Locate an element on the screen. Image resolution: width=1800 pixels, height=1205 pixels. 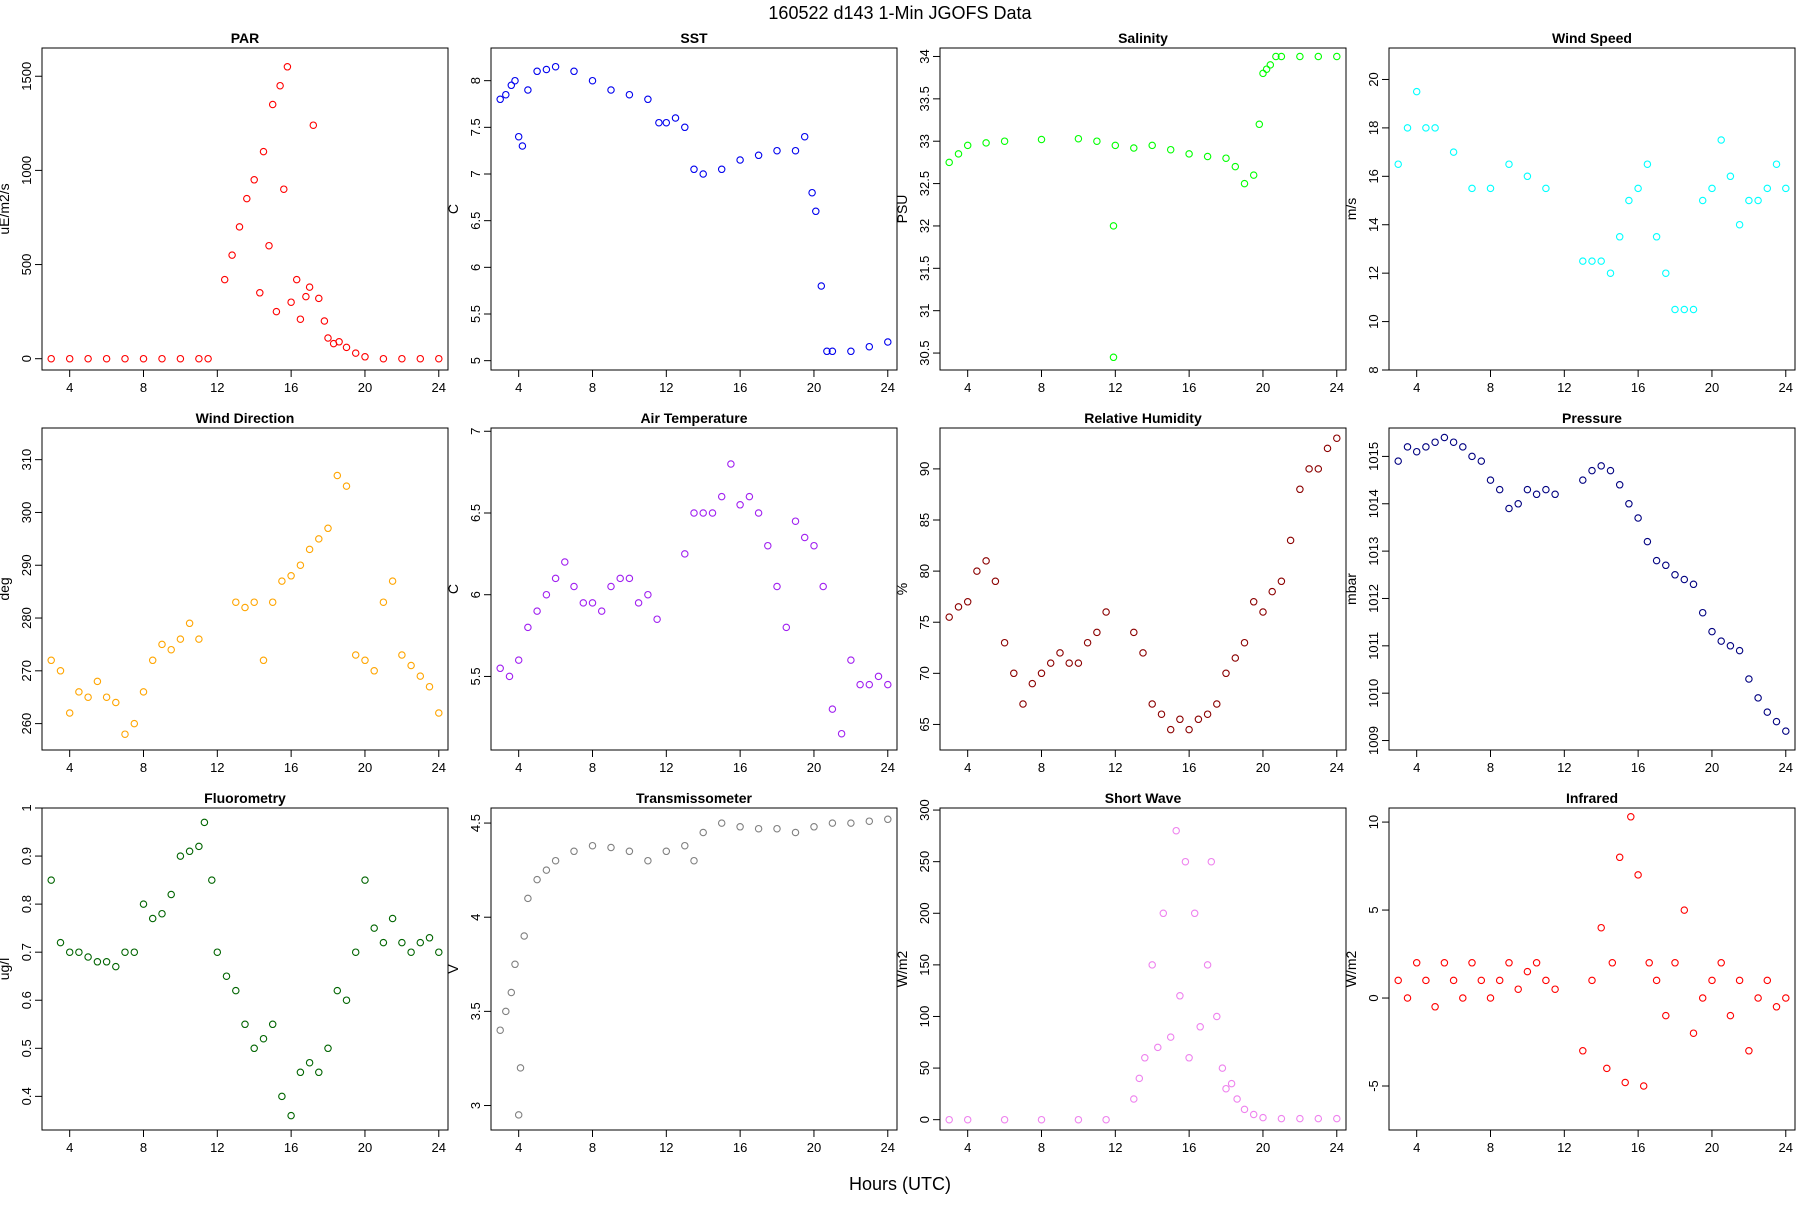
x-tick-label: 16 is located at coordinates (1189, 387).